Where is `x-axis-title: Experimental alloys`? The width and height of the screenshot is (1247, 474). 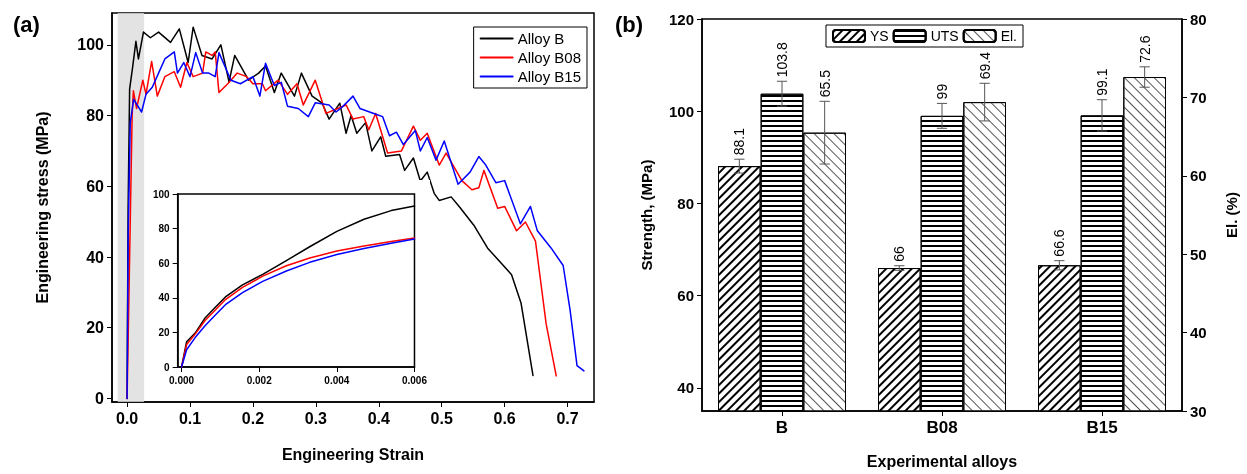 x-axis-title: Experimental alloys is located at coordinates (942, 461).